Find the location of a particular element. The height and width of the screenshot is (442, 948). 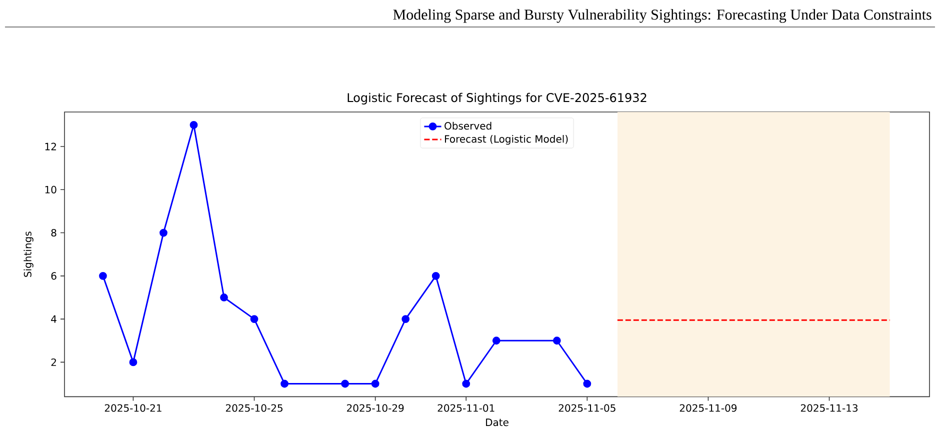

text: Modeling Sparse and Bursty Vulnerability Sightings: Forecasting Under Data Constraints is located at coordinates (662, 16).